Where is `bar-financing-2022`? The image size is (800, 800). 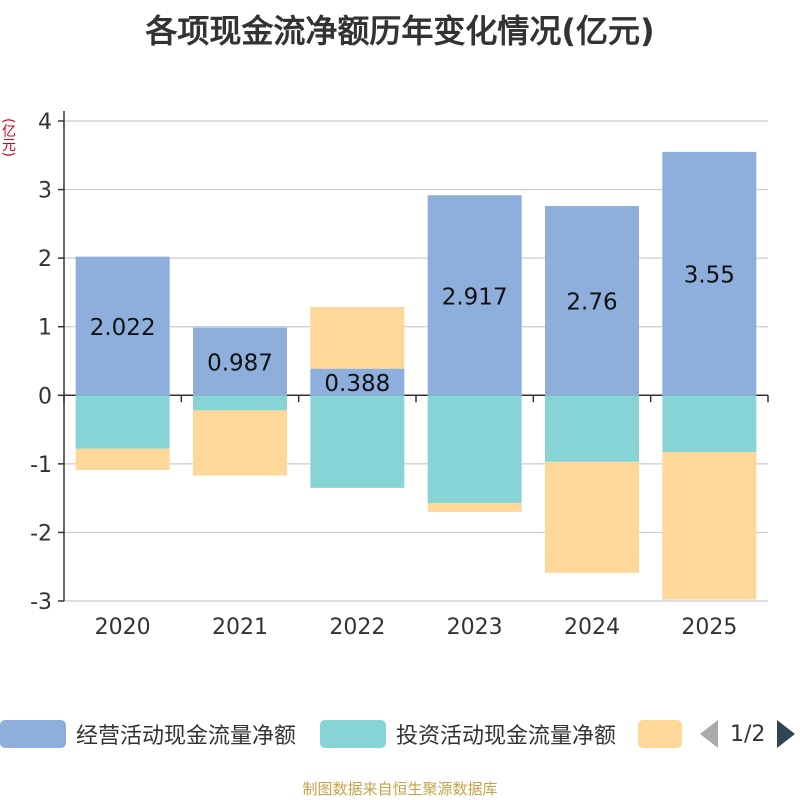
bar-financing-2022 is located at coordinates (357, 337).